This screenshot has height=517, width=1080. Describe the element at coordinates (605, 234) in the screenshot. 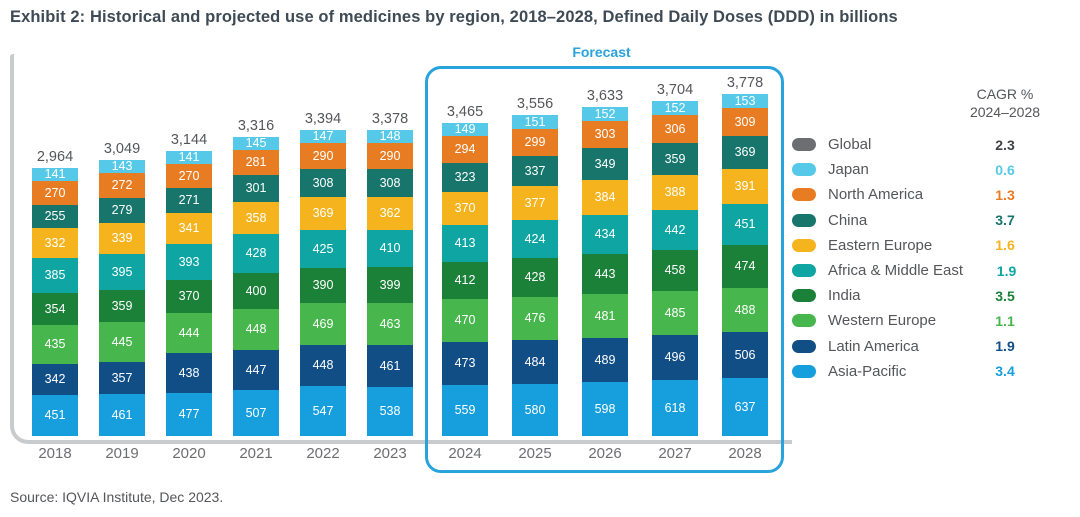

I see `bar-segment-africa-middle-east: 434` at that location.